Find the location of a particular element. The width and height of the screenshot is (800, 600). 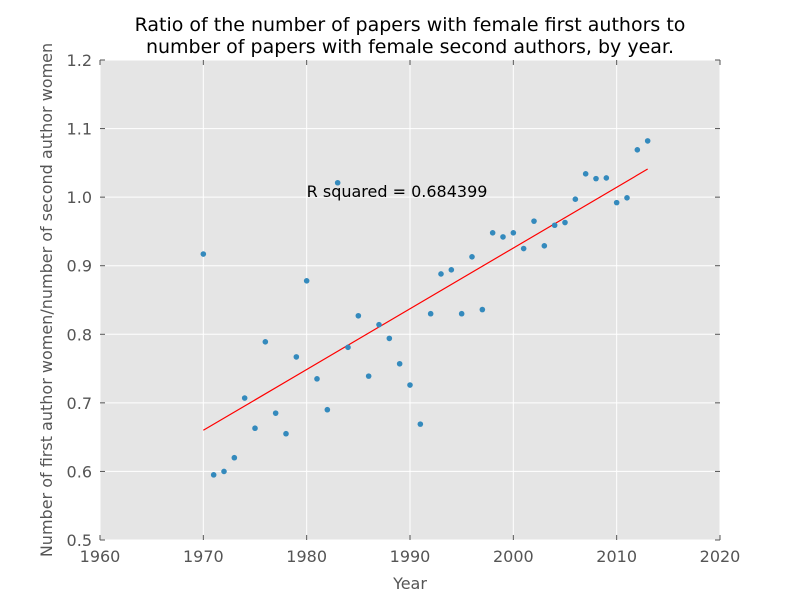

y-tick-label: 1.1 is located at coordinates (79, 129).